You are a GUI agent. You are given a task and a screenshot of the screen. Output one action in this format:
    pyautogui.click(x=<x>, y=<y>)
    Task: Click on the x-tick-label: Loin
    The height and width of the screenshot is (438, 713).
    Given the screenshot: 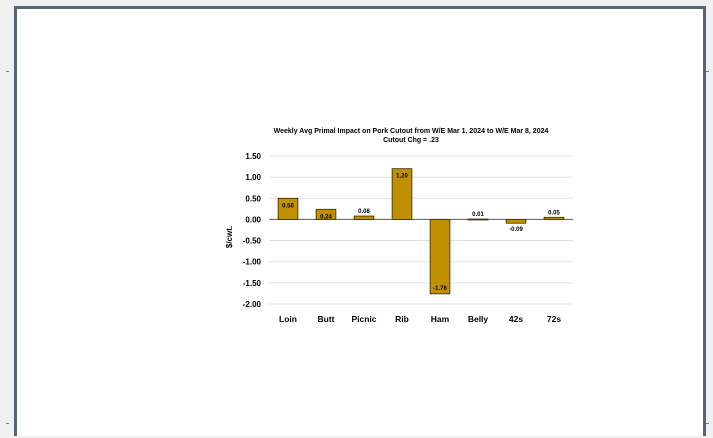 What is the action you would take?
    pyautogui.click(x=288, y=319)
    